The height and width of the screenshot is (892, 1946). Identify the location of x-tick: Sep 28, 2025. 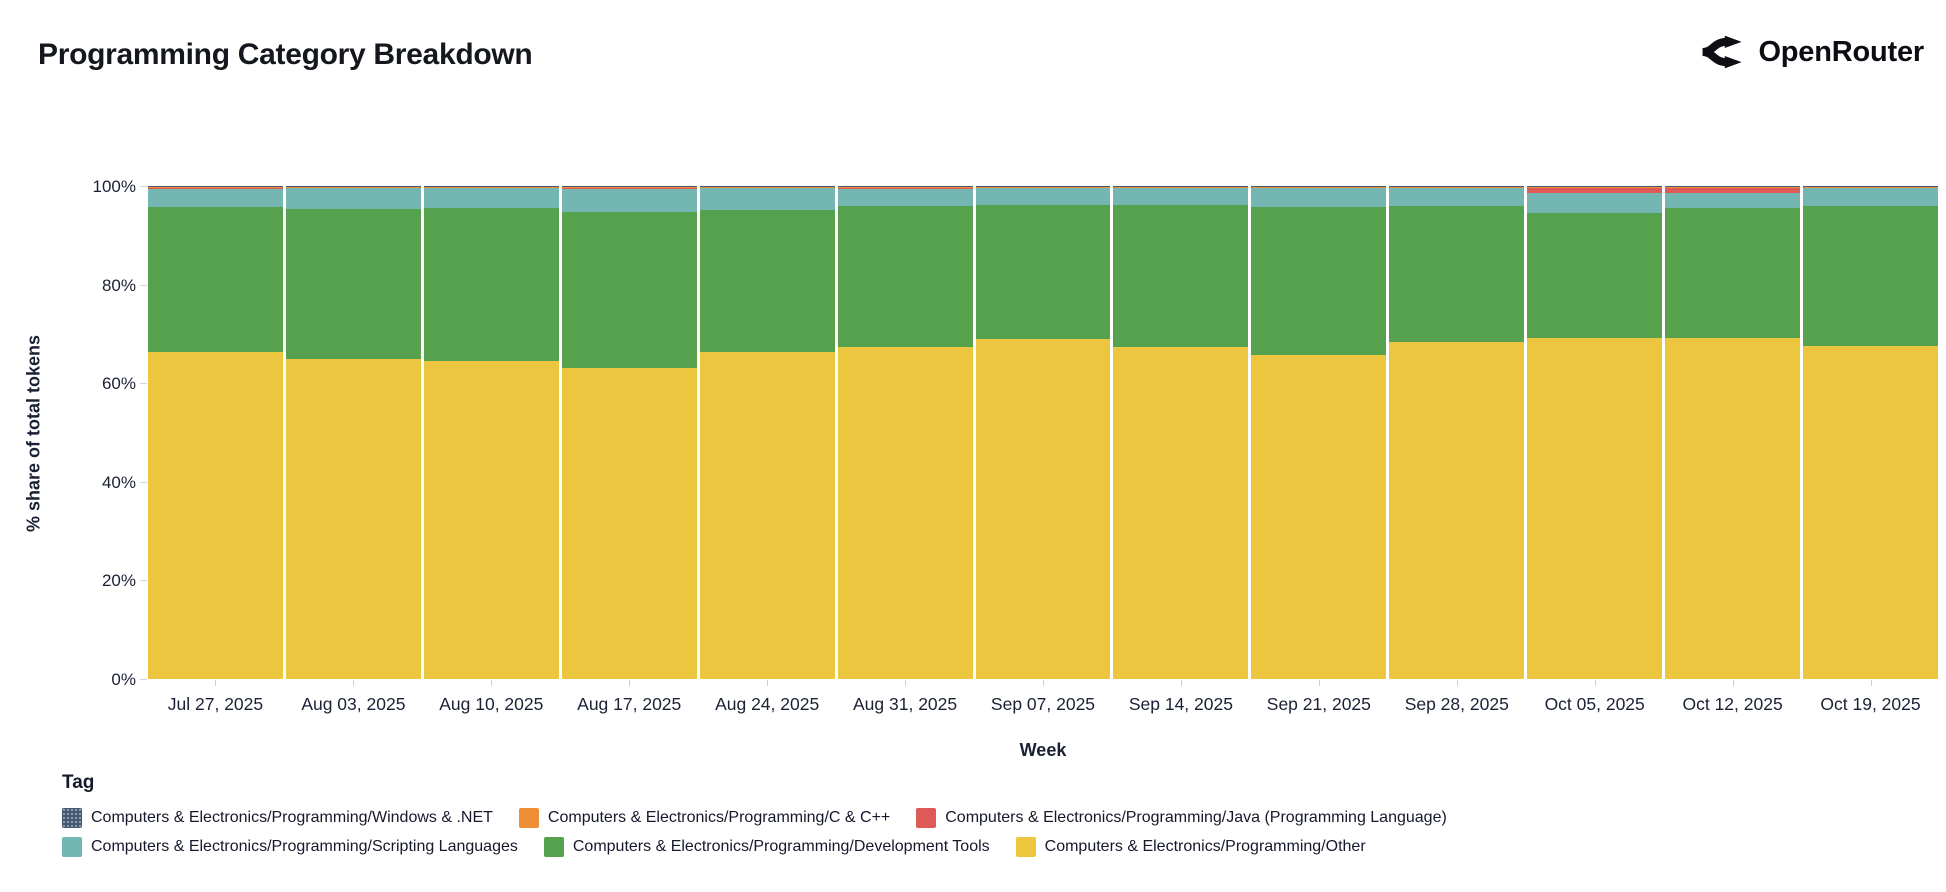
(1456, 697).